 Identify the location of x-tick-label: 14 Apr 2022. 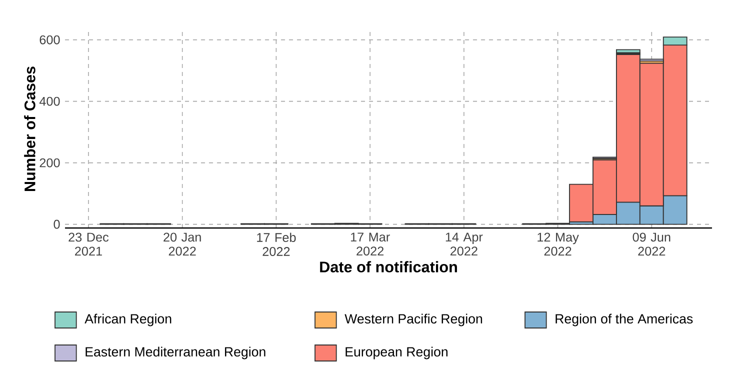
(464, 244).